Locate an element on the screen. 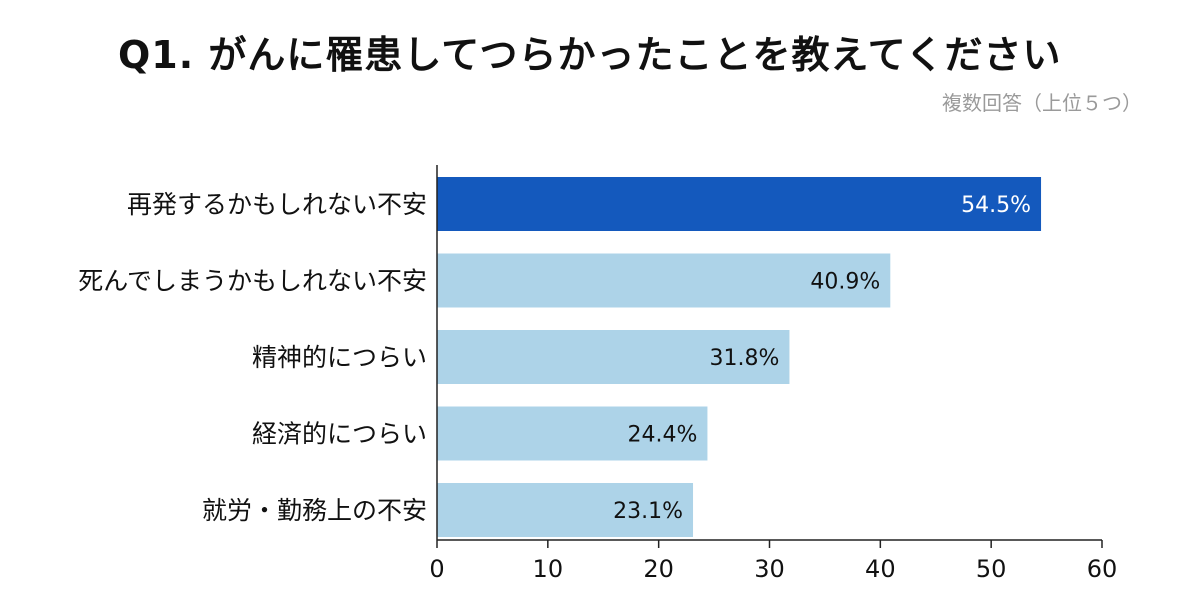 This screenshot has height=613, width=1200. x-tick-label-5: 50 is located at coordinates (991, 569).